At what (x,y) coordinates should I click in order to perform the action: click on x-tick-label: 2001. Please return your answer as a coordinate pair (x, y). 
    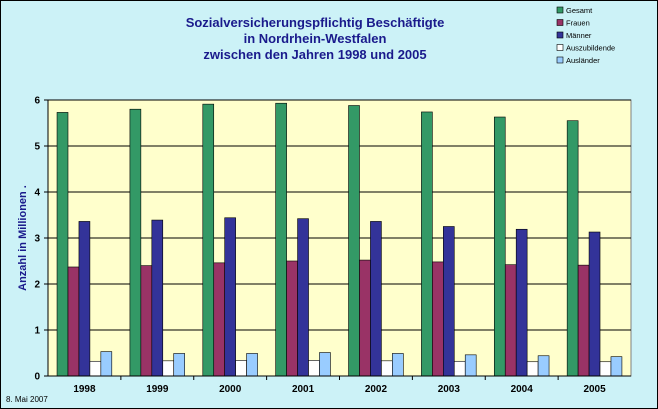
    Looking at the image, I should click on (303, 389).